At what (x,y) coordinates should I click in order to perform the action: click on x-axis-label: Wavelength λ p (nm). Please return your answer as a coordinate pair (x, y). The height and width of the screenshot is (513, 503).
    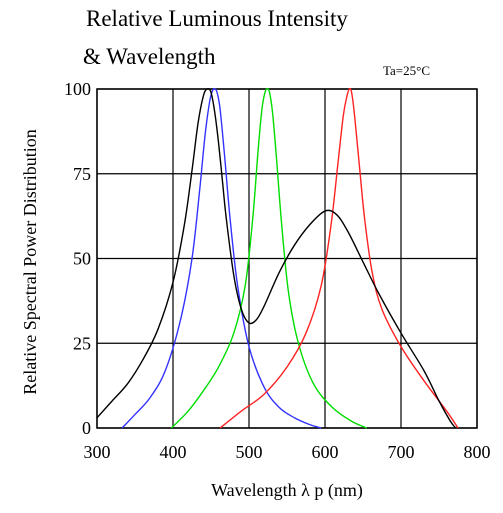
    Looking at the image, I should click on (287, 490).